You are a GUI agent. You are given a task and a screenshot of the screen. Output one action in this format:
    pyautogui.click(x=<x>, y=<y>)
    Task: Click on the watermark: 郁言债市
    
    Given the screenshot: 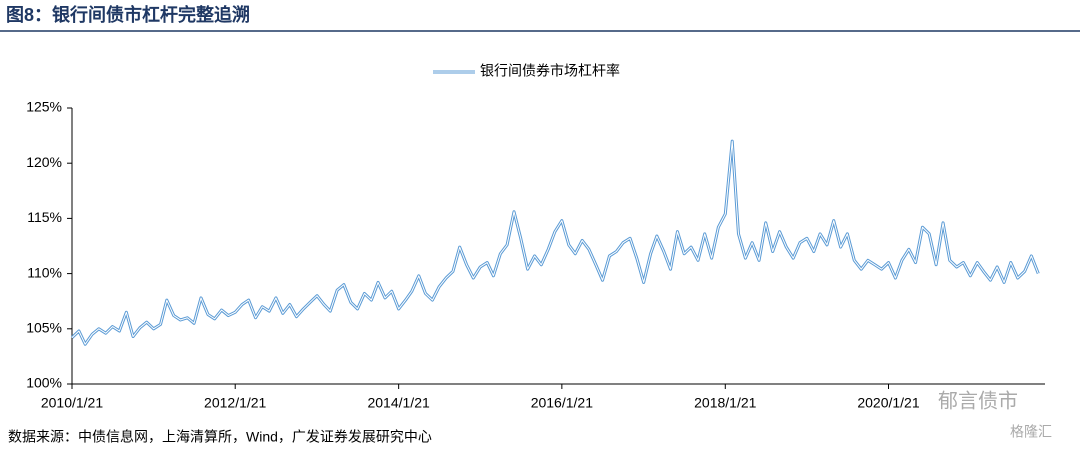 What is the action you would take?
    pyautogui.click(x=978, y=400)
    